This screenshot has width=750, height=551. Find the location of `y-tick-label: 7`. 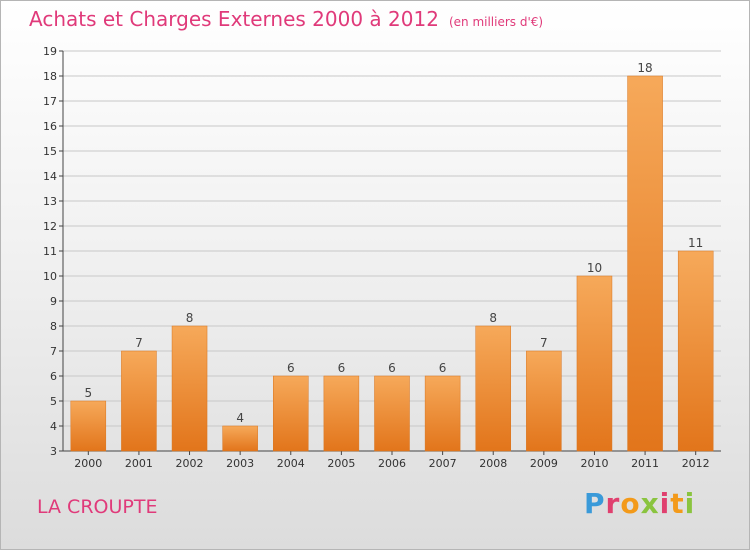

y-tick-label: 7 is located at coordinates (53, 351).